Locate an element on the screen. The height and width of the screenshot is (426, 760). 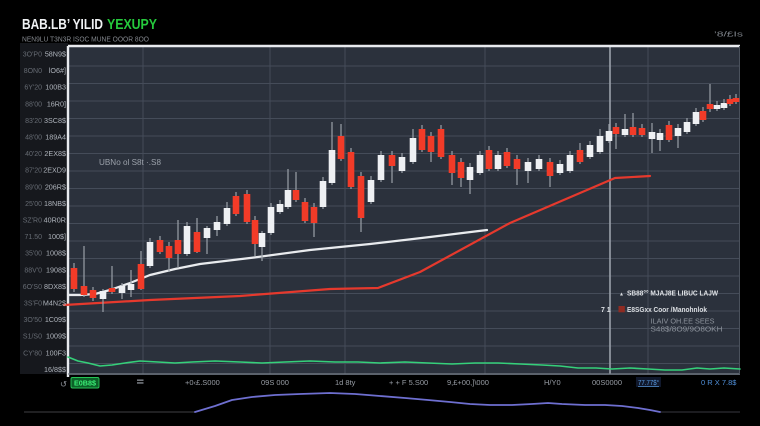
svg-text: H/Y0 is located at coordinates (552, 382).